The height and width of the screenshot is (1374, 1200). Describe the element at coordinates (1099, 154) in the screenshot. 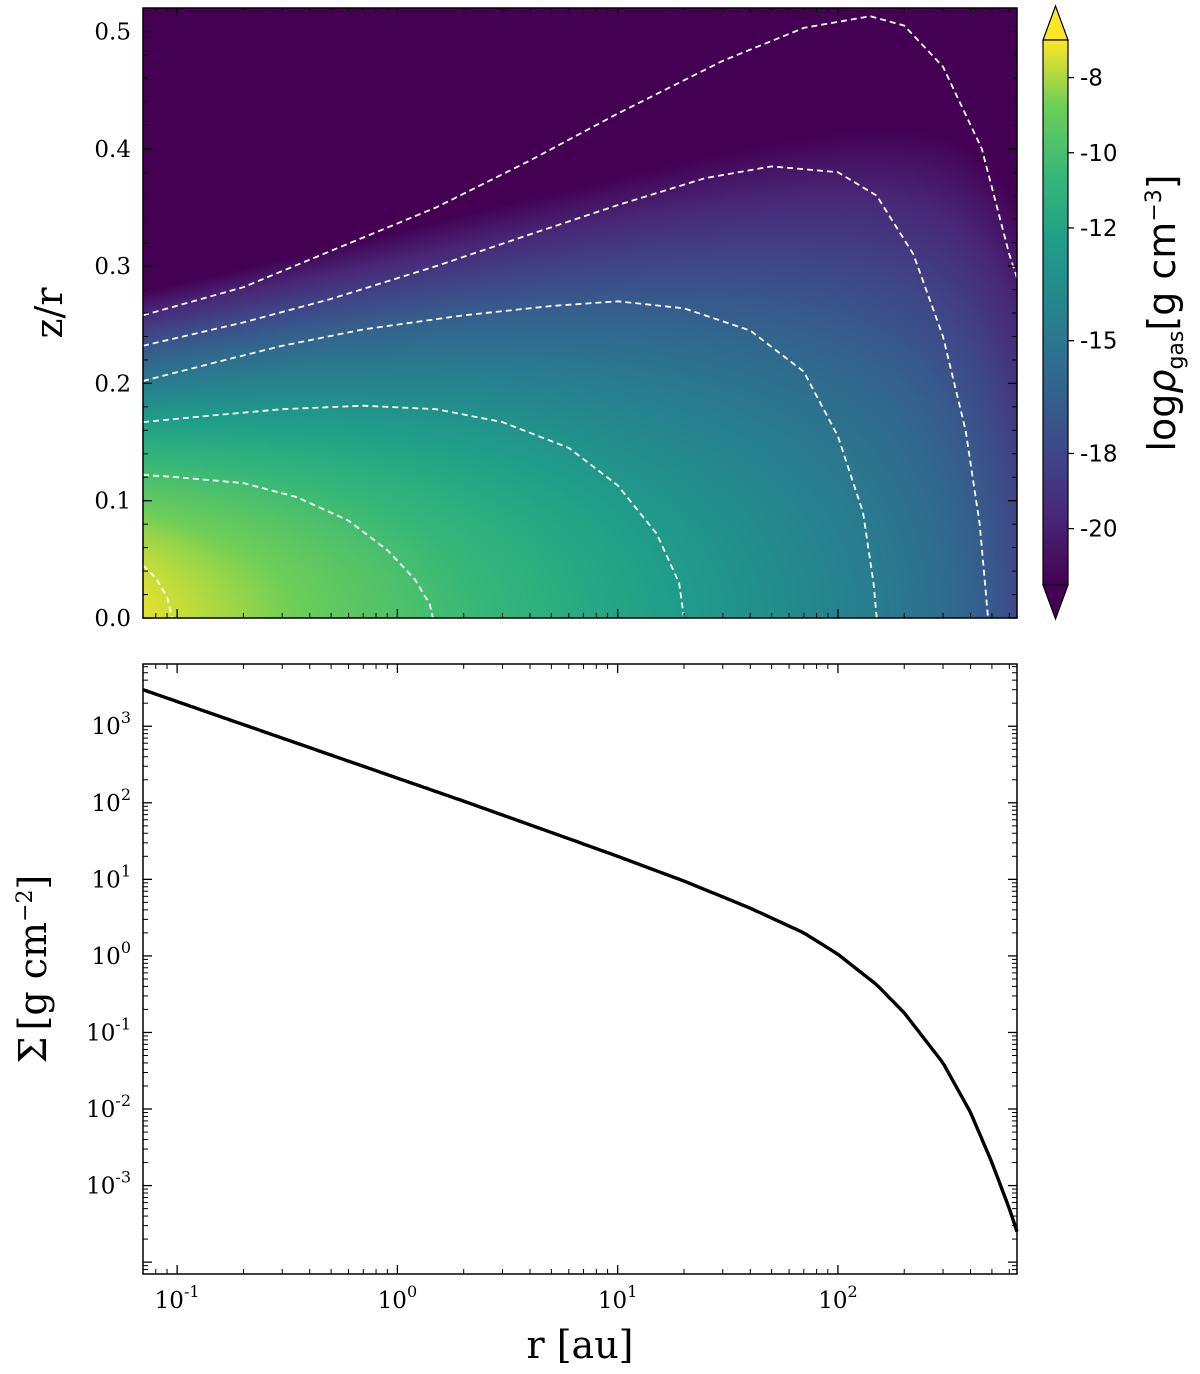

I see `colorbar-tick-label-1: -10` at that location.